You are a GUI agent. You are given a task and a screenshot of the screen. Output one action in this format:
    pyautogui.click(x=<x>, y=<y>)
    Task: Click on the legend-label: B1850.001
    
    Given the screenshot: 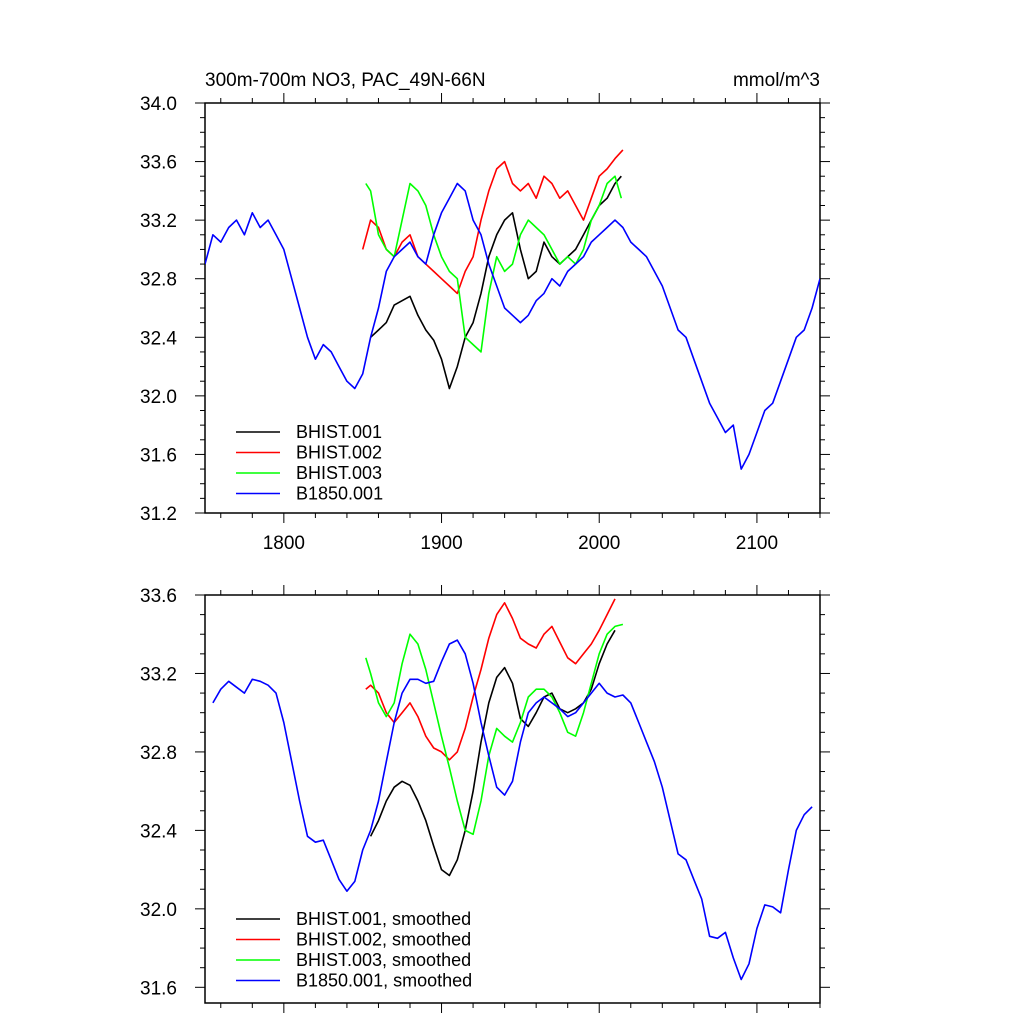 What is the action you would take?
    pyautogui.click(x=339, y=494)
    